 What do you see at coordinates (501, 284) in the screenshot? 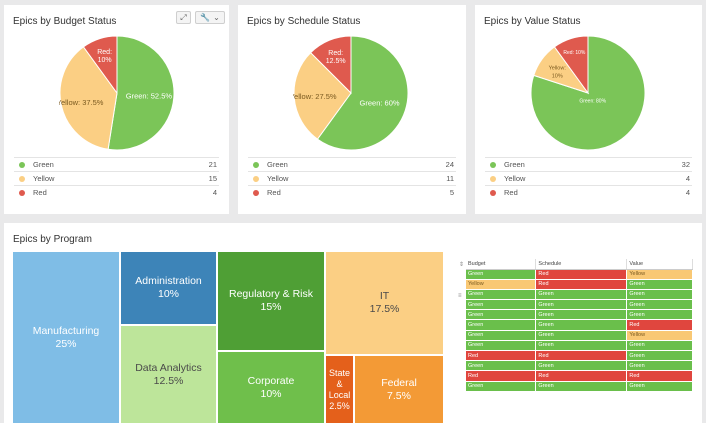
I see `table-cell: Yellow` at bounding box center [501, 284].